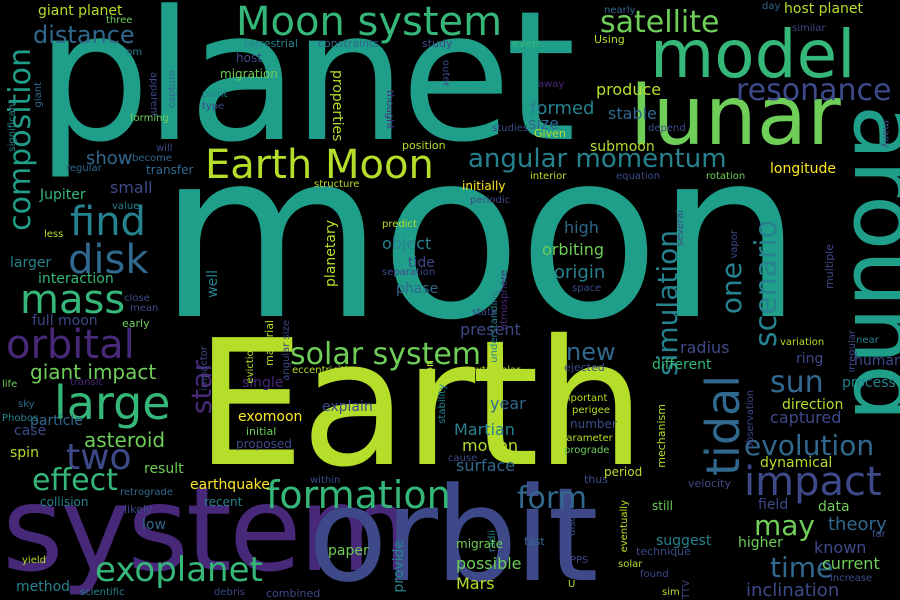  What do you see at coordinates (662, 506) in the screenshot?
I see `word-small-75: still` at bounding box center [662, 506].